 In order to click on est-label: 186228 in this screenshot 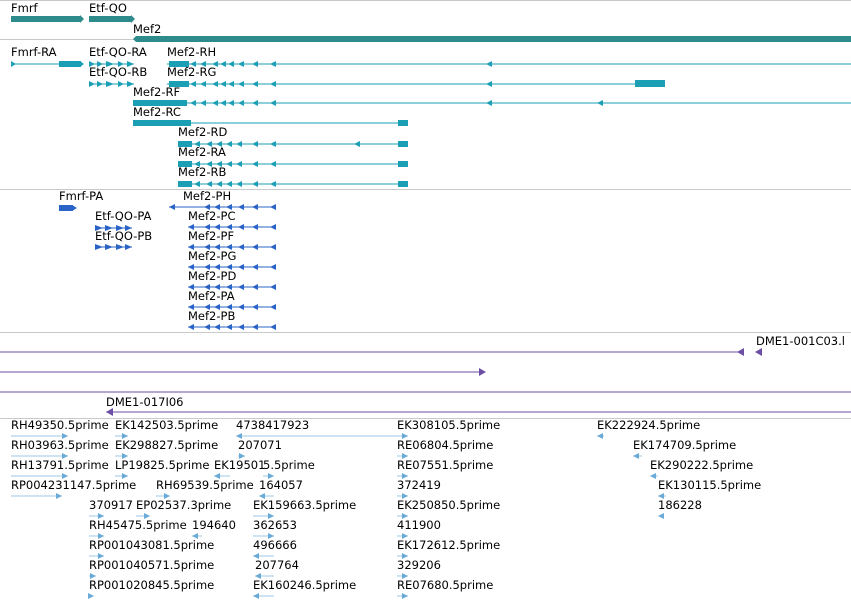, I will do `click(680, 505)`.